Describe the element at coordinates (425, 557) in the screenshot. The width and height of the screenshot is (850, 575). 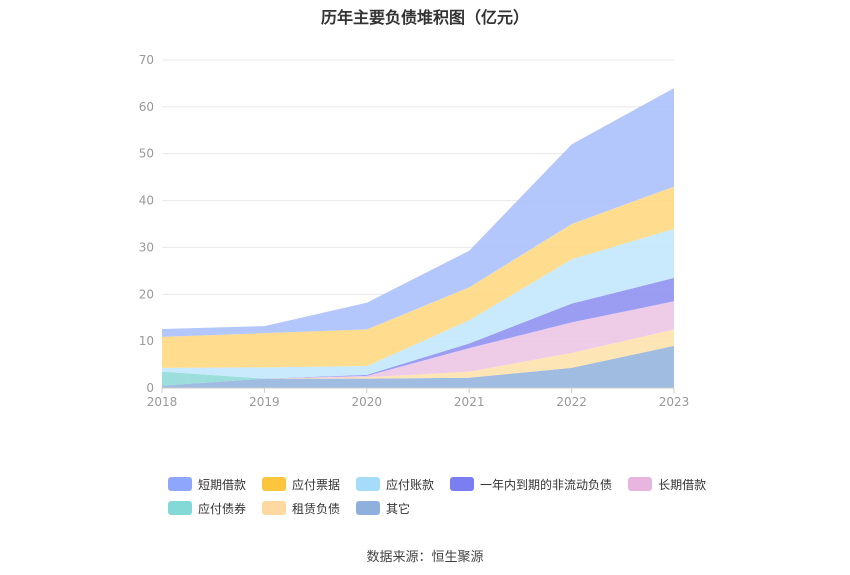
I see `source-note: 数据来源：恒生聚源` at that location.